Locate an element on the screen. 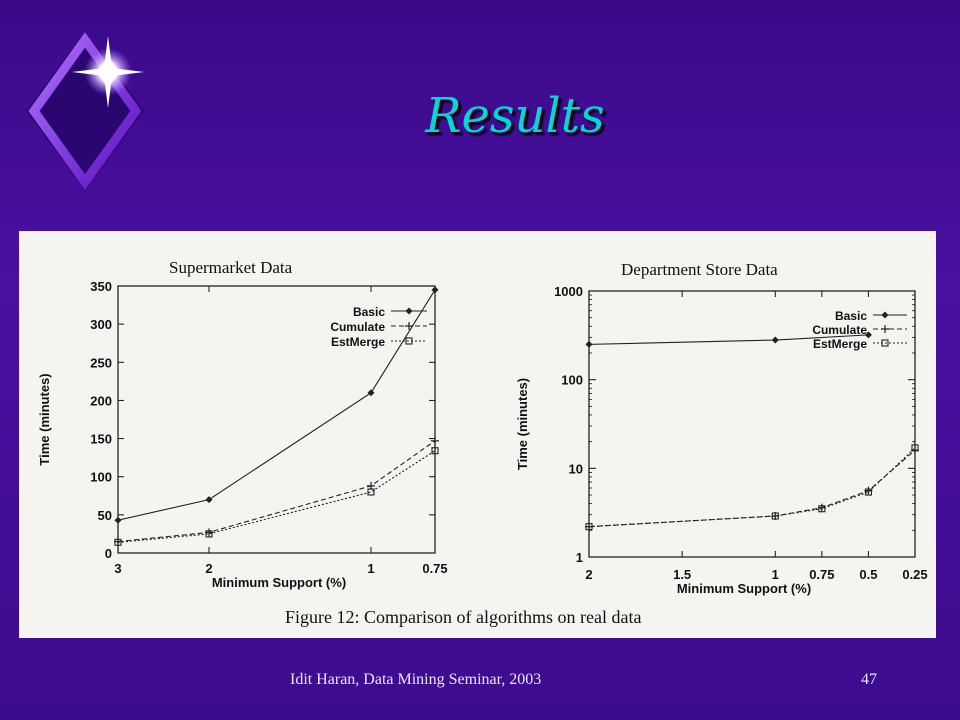 This screenshot has height=720, width=960. chart2-x-tick-label: 2 is located at coordinates (588, 574).